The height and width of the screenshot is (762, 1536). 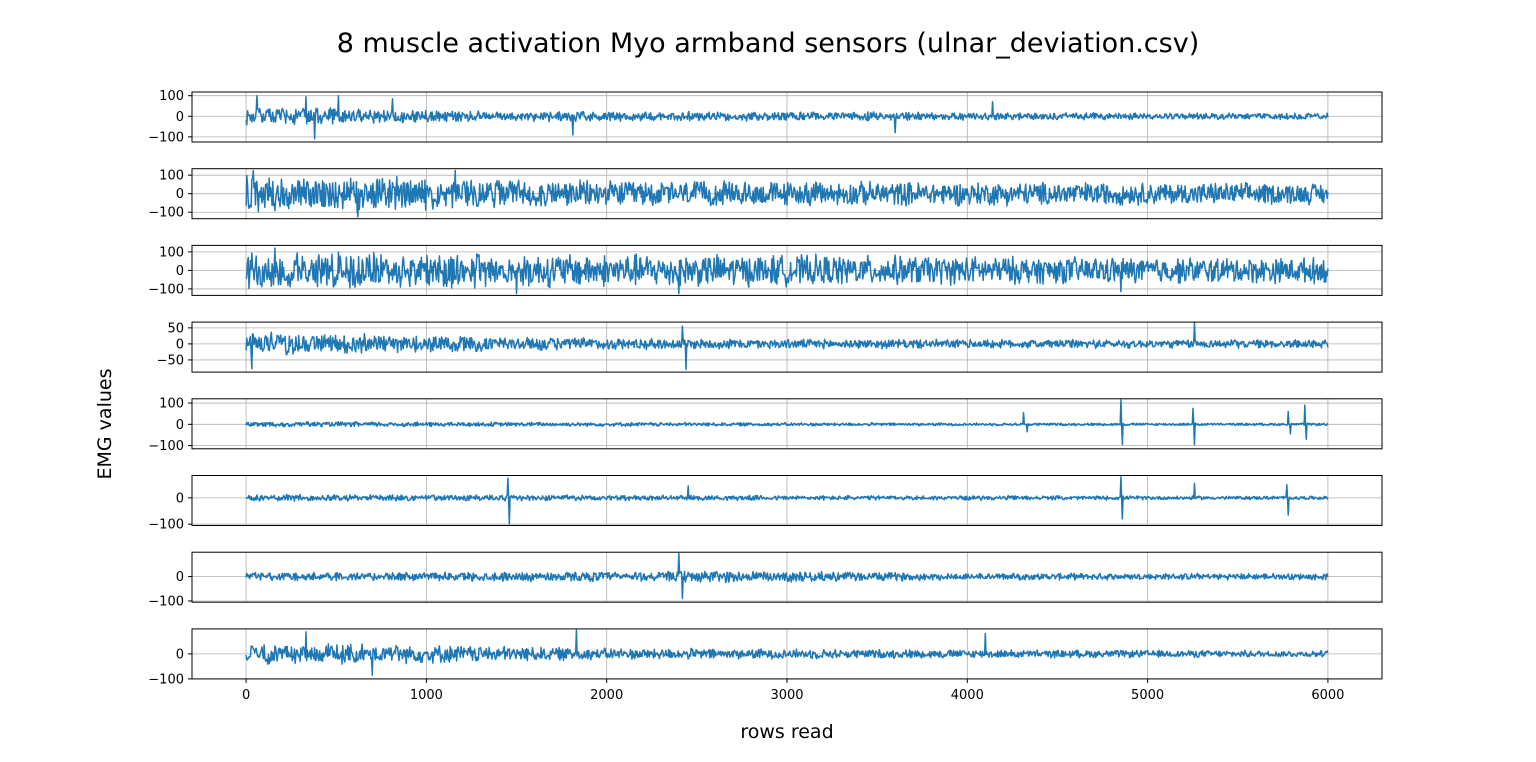 I want to click on subplot-2: 100 0 −100, so click(x=765, y=194).